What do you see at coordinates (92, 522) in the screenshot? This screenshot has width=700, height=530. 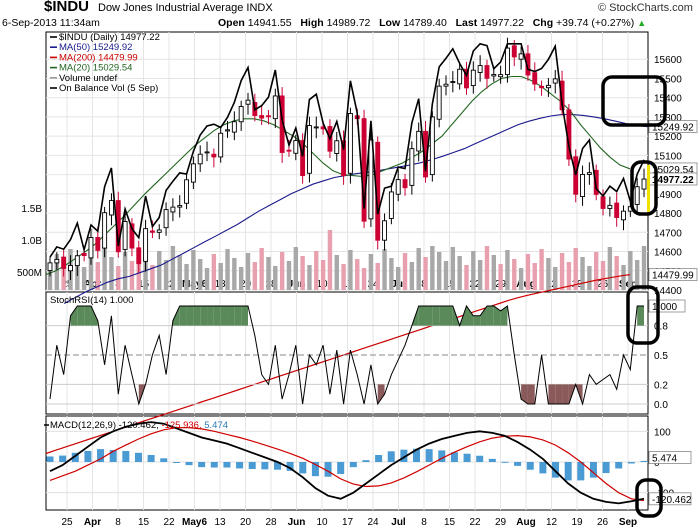 I see `x-tick-label: Apr` at bounding box center [92, 522].